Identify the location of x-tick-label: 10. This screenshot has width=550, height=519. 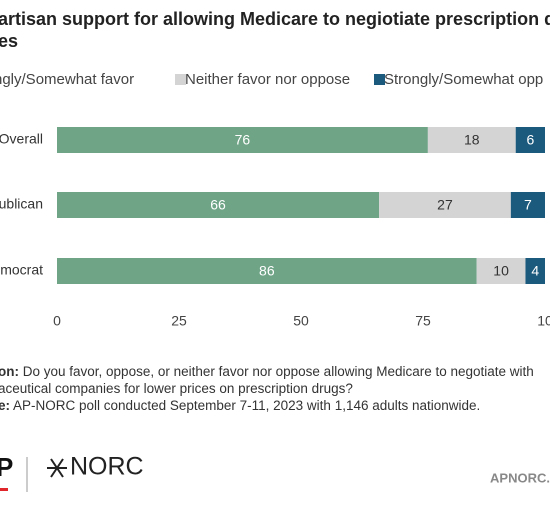
(543, 321).